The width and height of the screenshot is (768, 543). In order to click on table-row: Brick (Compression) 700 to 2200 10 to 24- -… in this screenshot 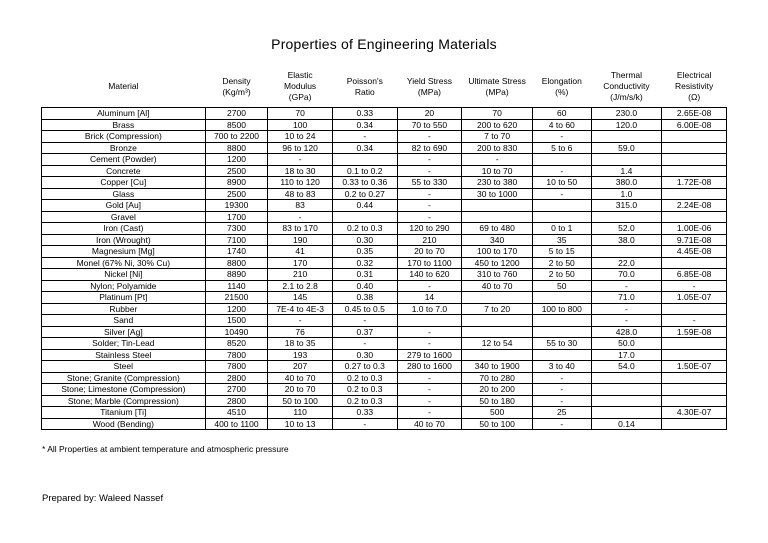, I will do `click(384, 136)`.